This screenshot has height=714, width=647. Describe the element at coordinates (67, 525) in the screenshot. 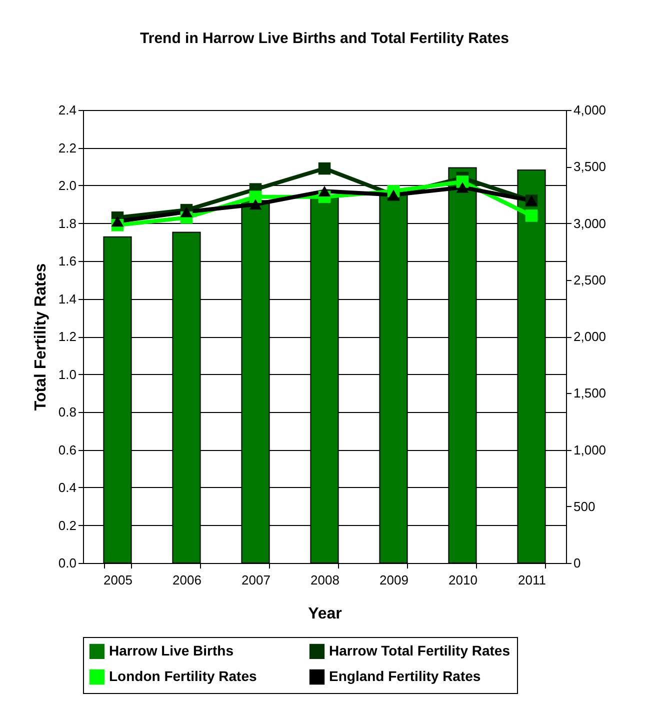

I see `y-tick-label: 0.2` at that location.